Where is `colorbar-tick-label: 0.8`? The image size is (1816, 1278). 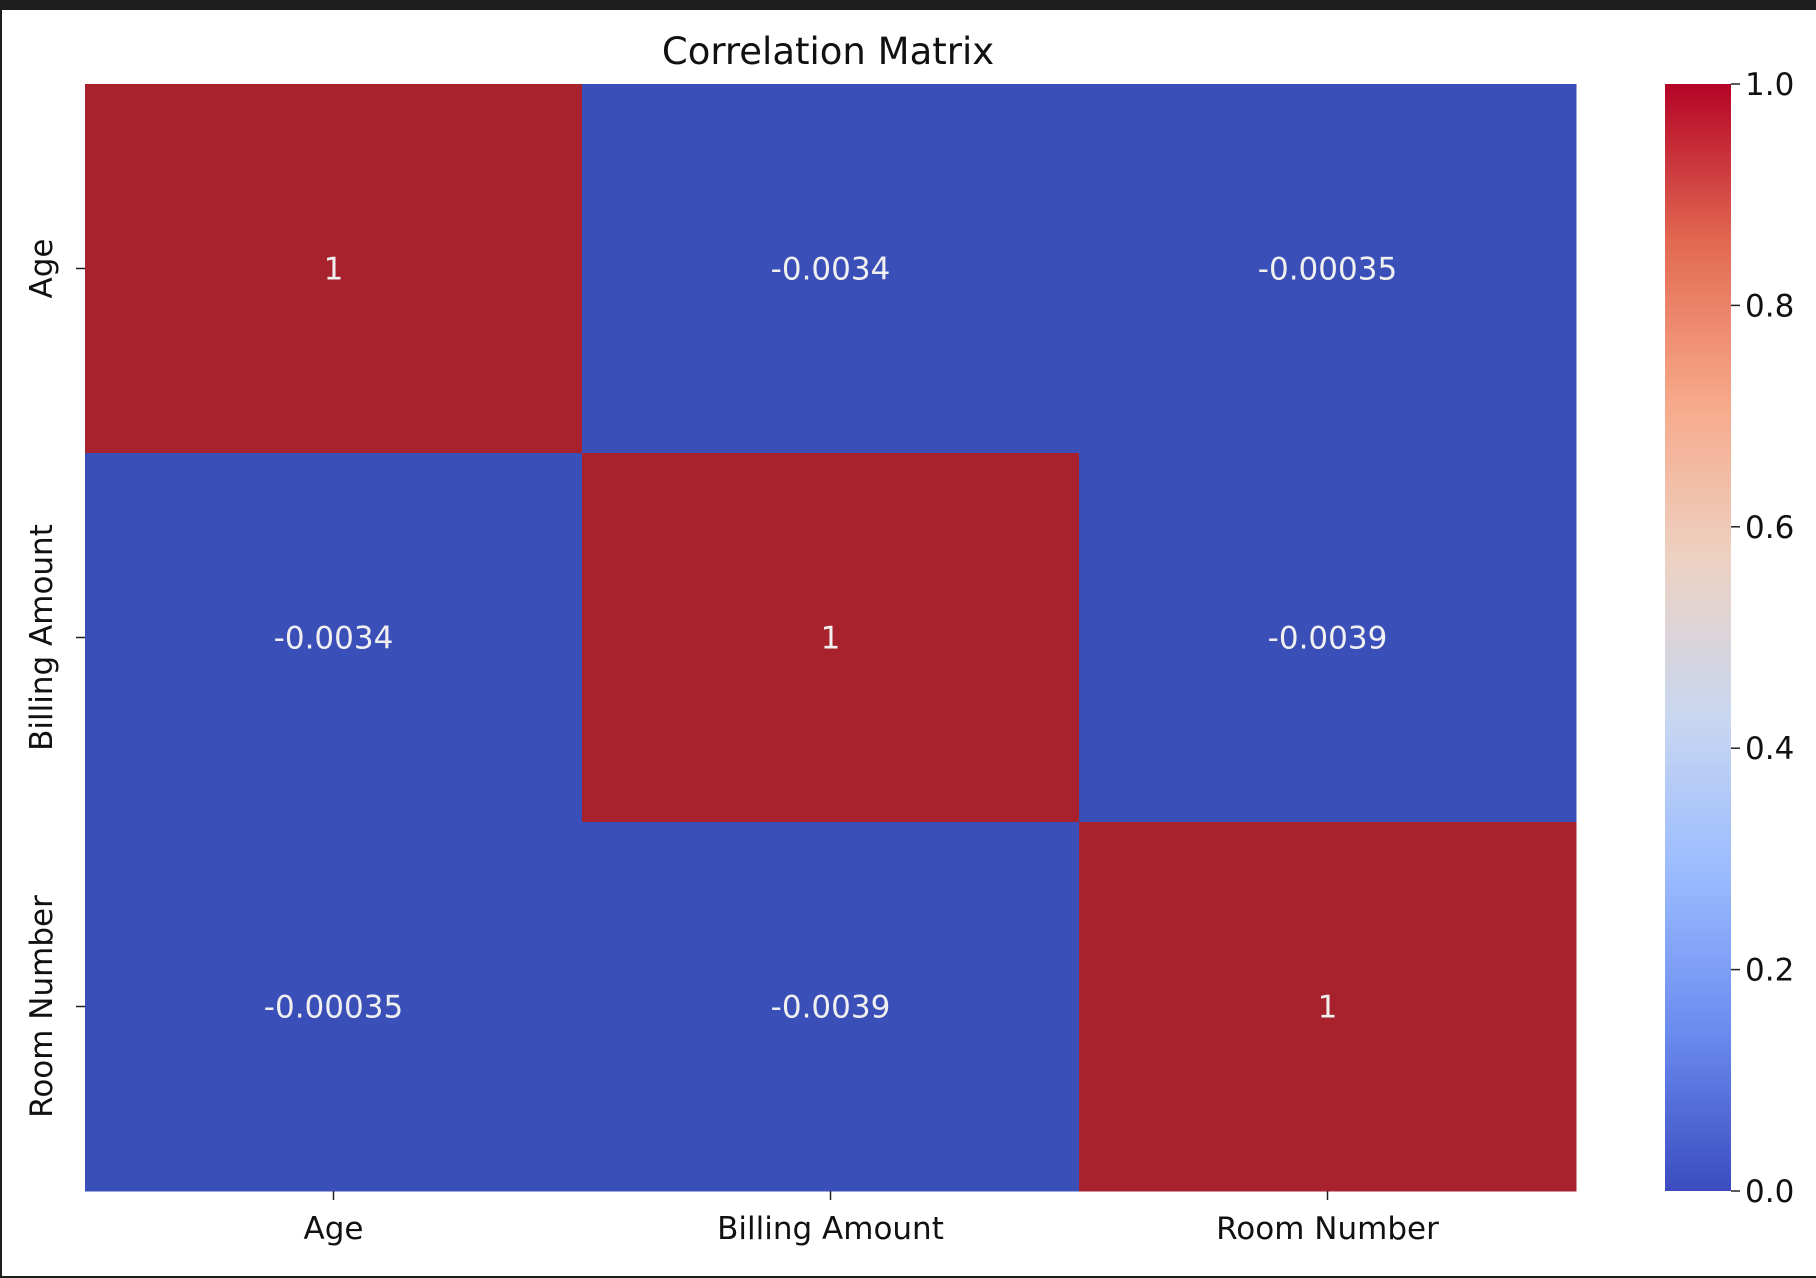 colorbar-tick-label: 0.8 is located at coordinates (1769, 306).